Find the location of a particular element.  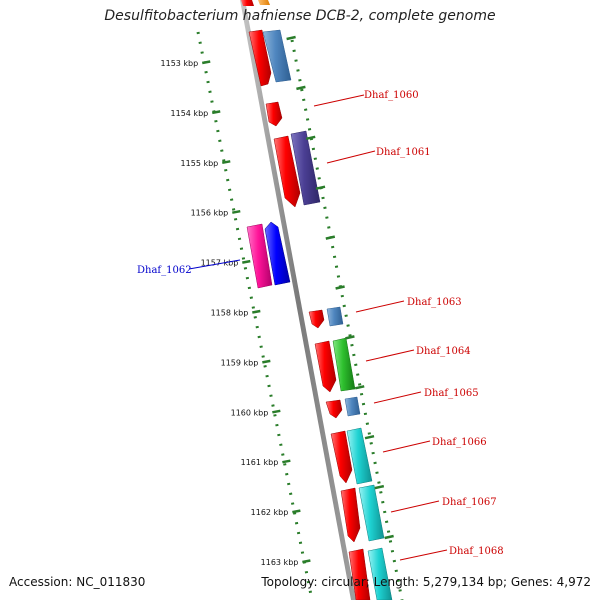

kbp-tick-label: 1158 kbp is located at coordinates (230, 313).